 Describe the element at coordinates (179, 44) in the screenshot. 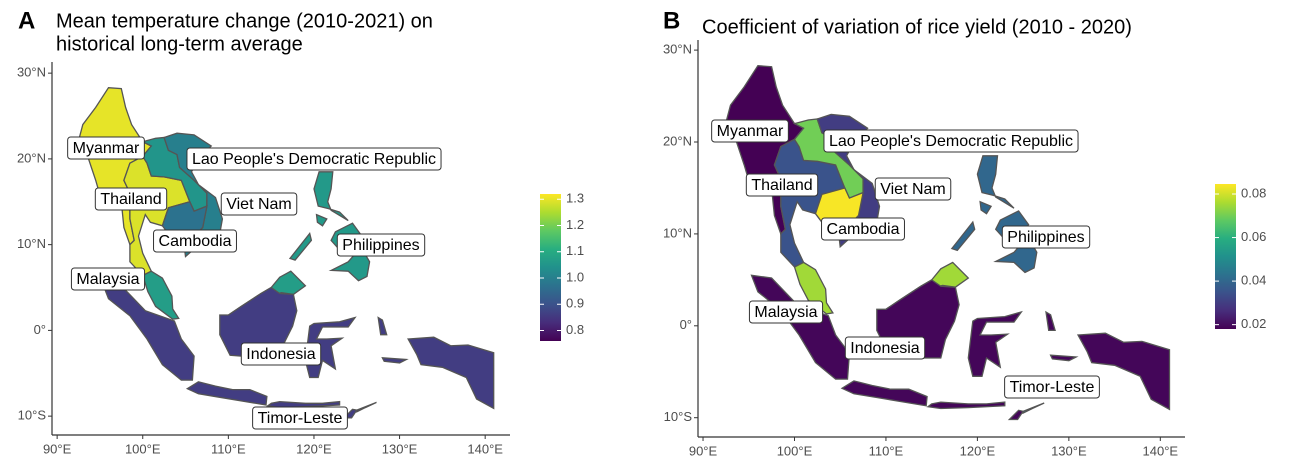

I see `panel-title: historical long-term average` at that location.